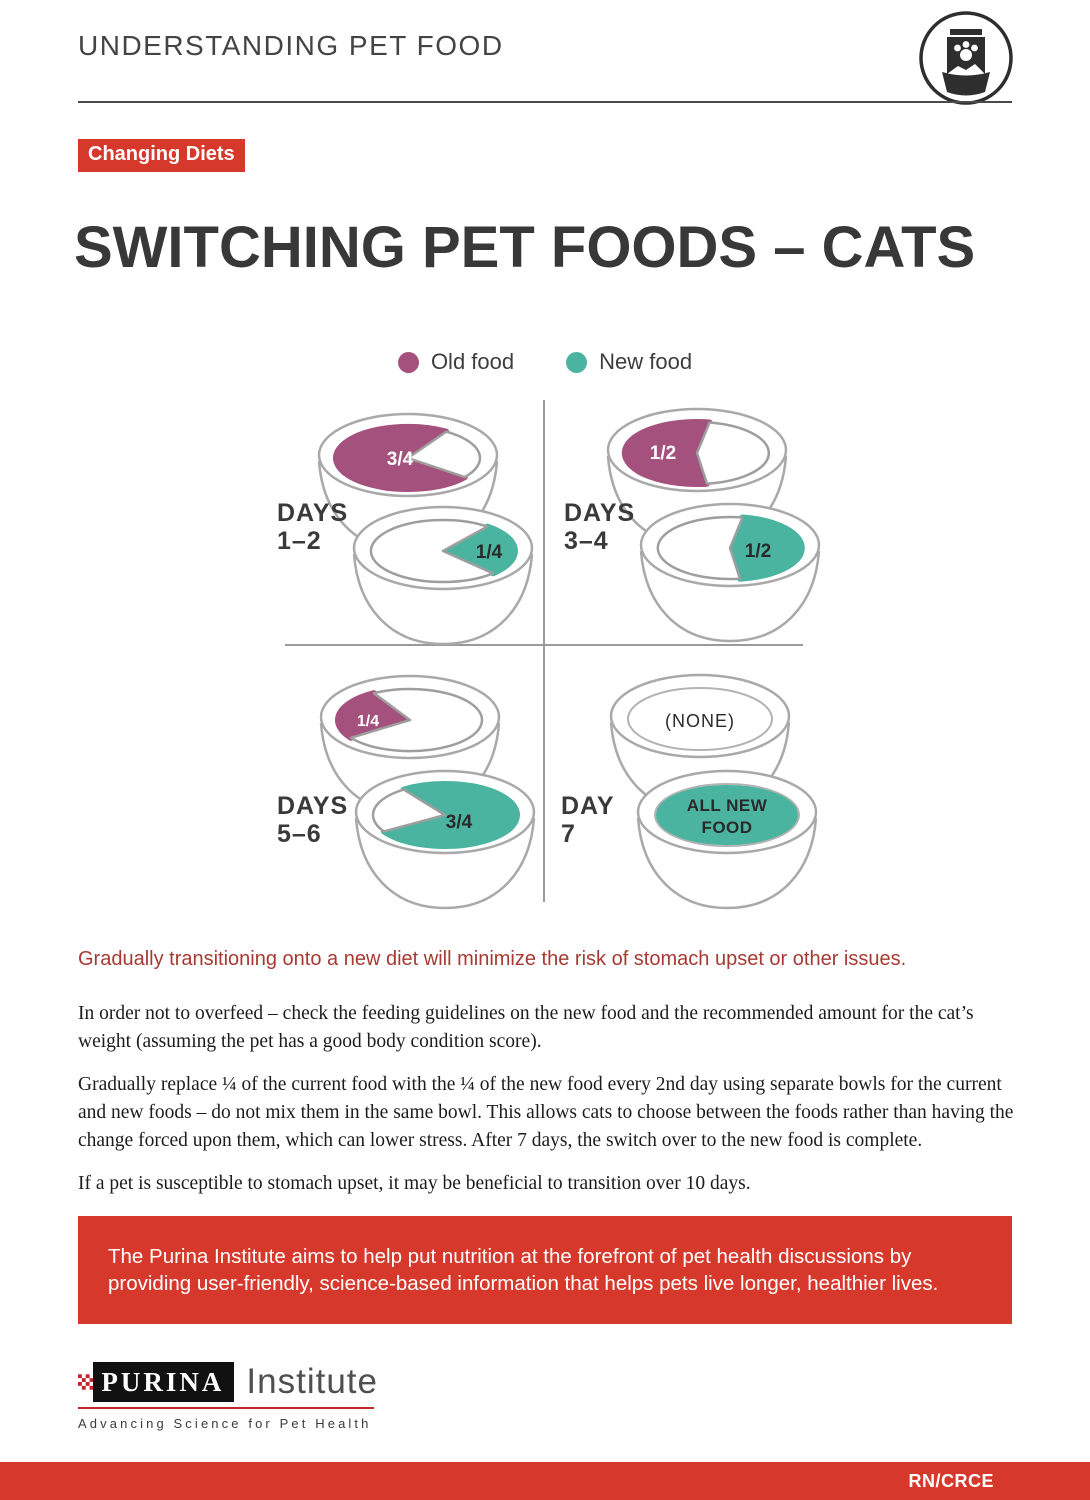 Image resolution: width=1090 pixels, height=1500 pixels. I want to click on none-label: (NONE), so click(700, 721).